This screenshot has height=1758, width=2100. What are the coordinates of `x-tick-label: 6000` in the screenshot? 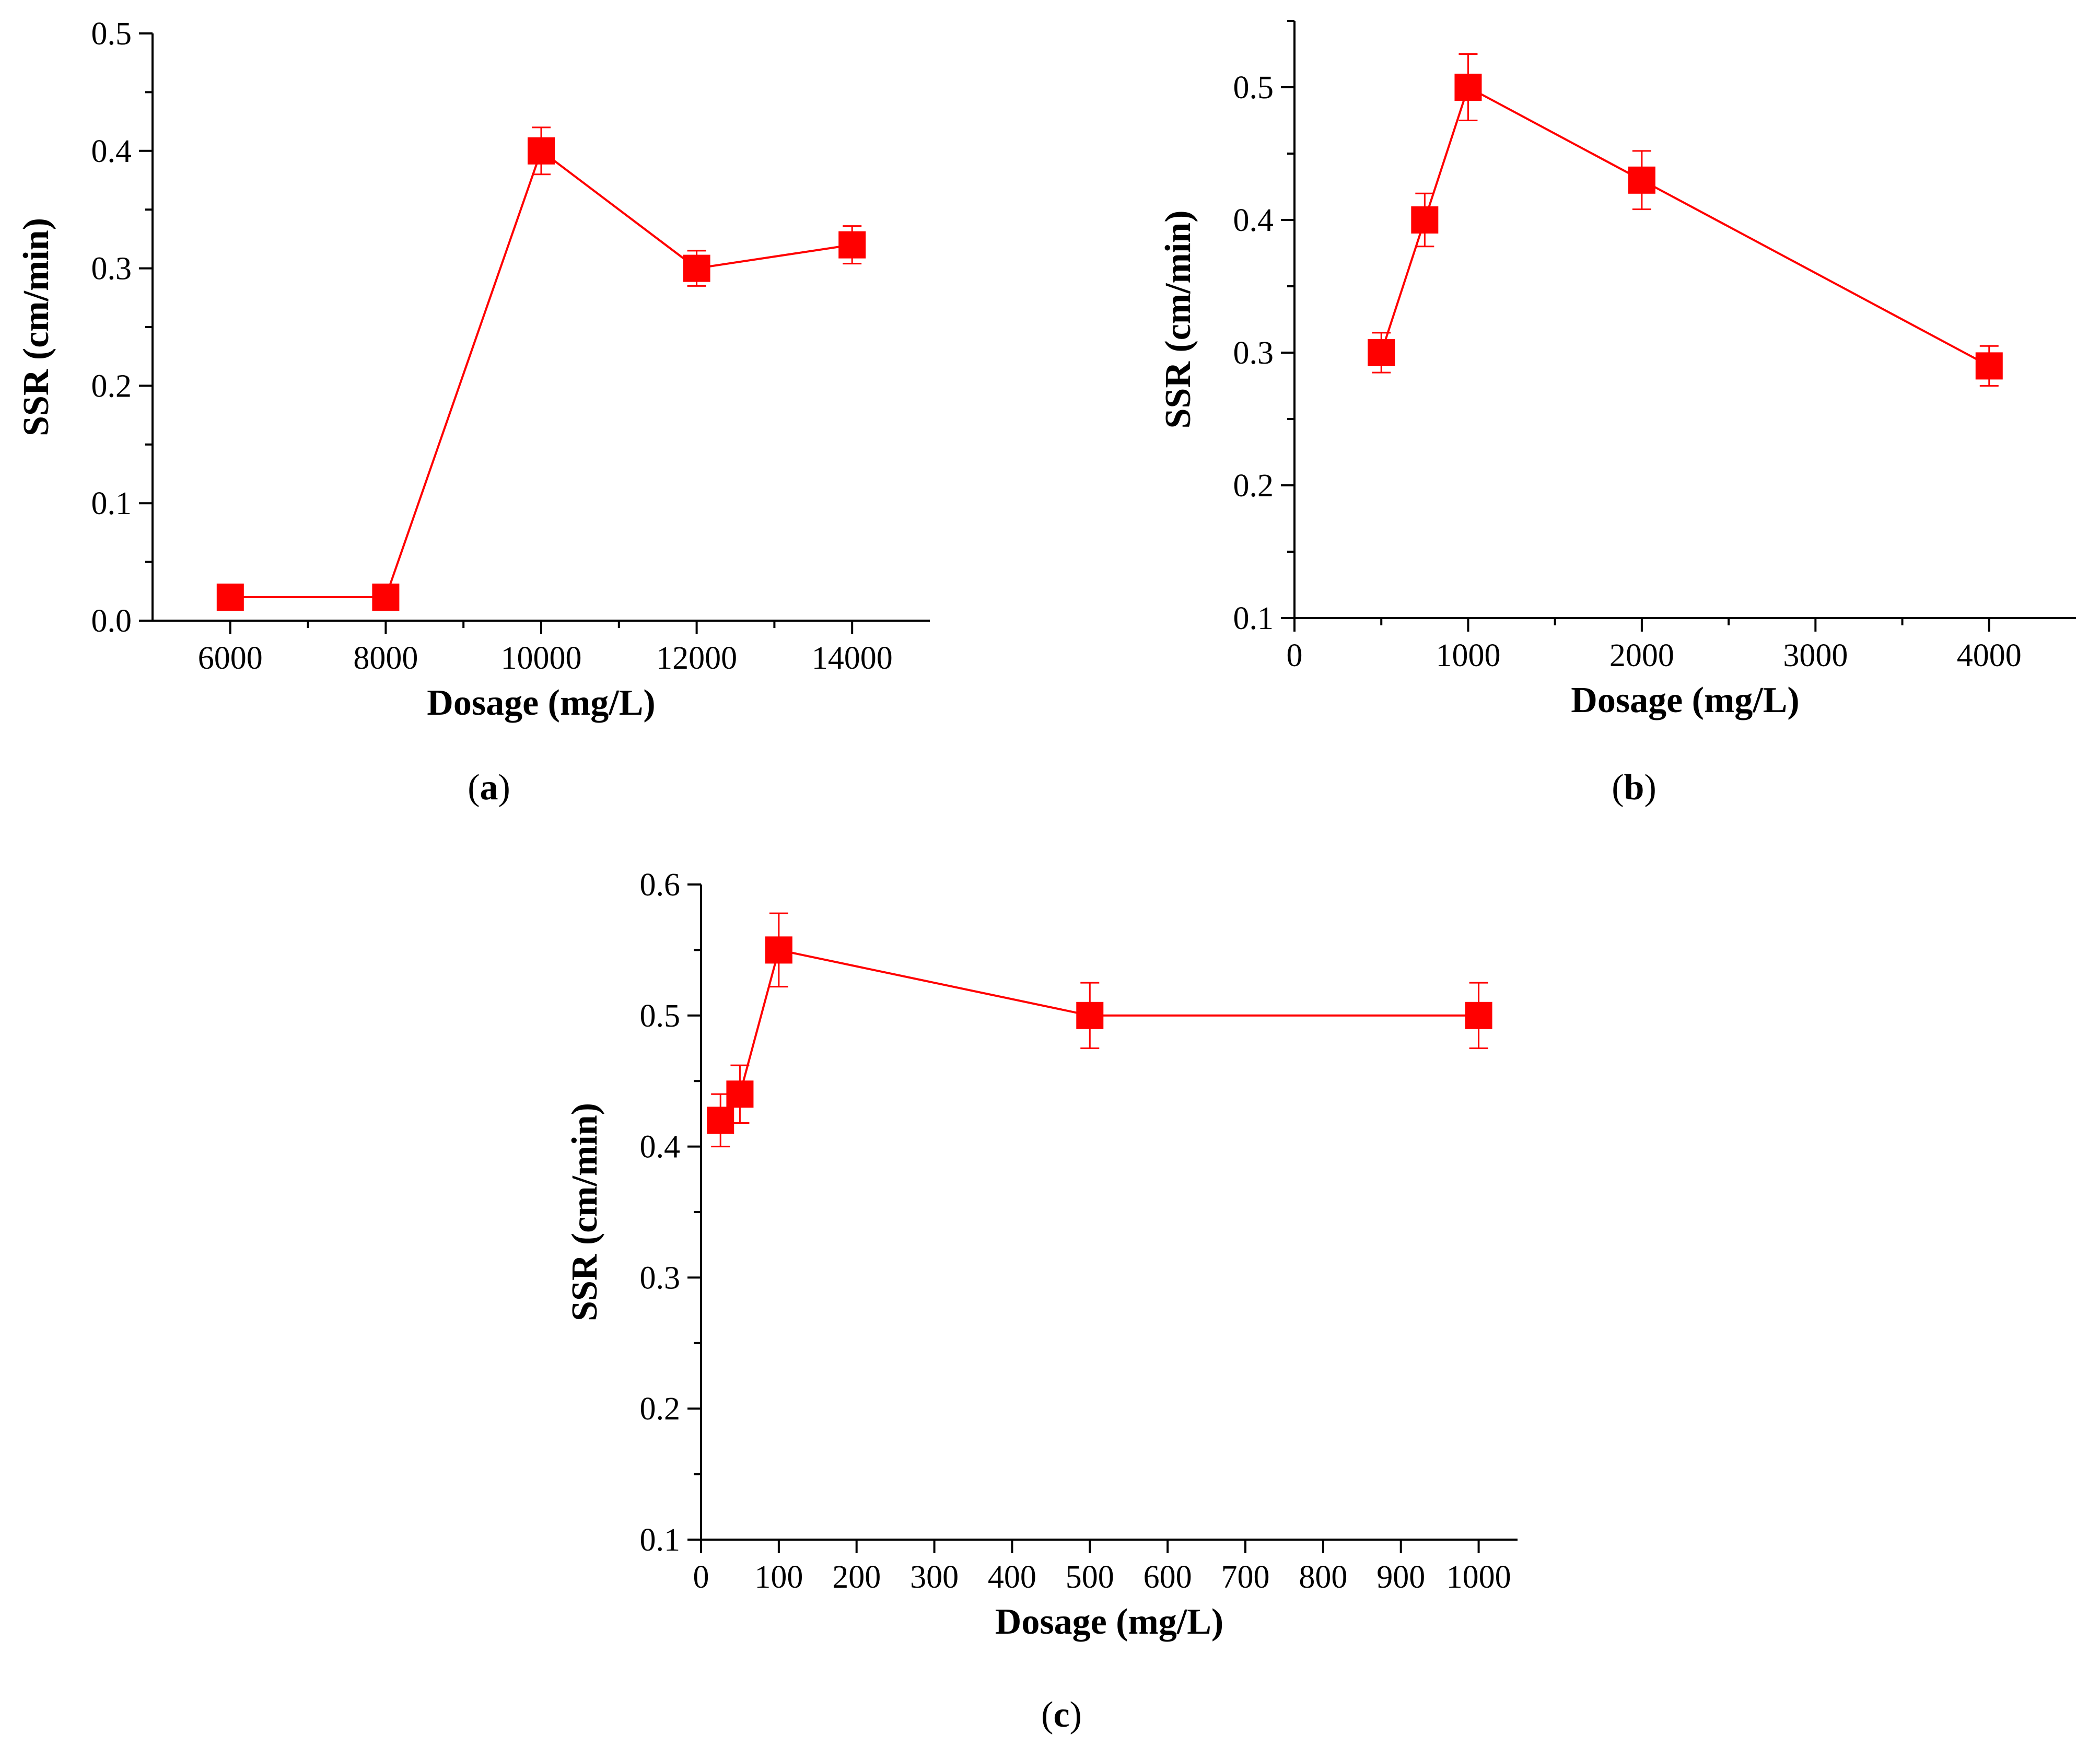 It's located at (230, 659).